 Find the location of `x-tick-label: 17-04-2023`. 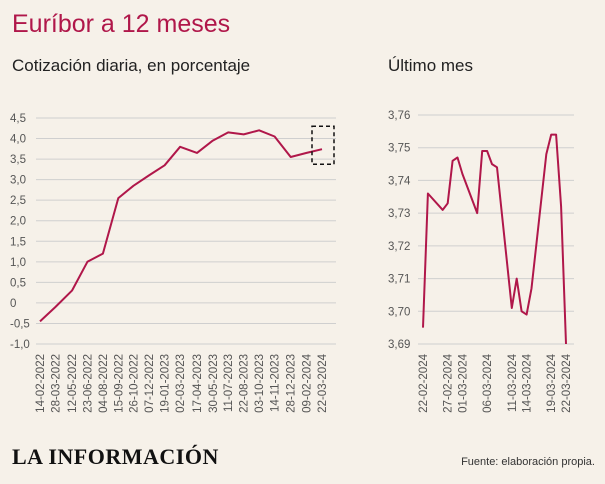

x-tick-label: 17-04-2023 is located at coordinates (198, 383).